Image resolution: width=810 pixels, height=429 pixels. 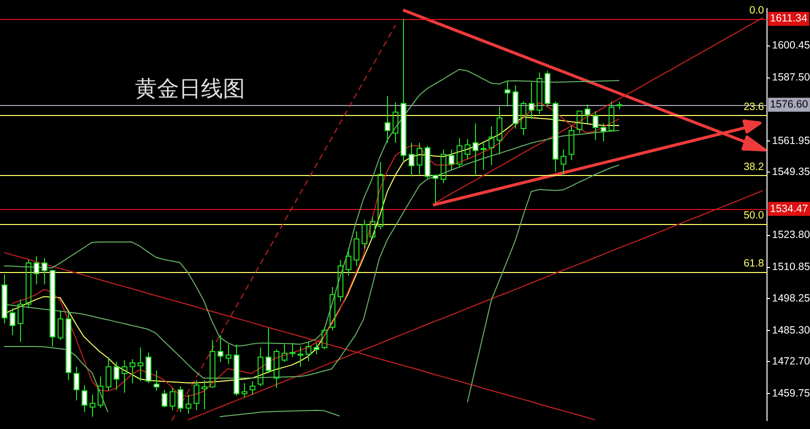 What do you see at coordinates (791, 46) in the screenshot?
I see `y-tick-label: 1600.45` at bounding box center [791, 46].